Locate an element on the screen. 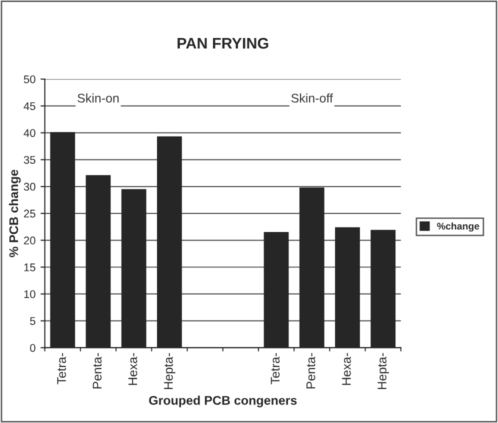  y-axis-title: % PCB change is located at coordinates (14, 214).